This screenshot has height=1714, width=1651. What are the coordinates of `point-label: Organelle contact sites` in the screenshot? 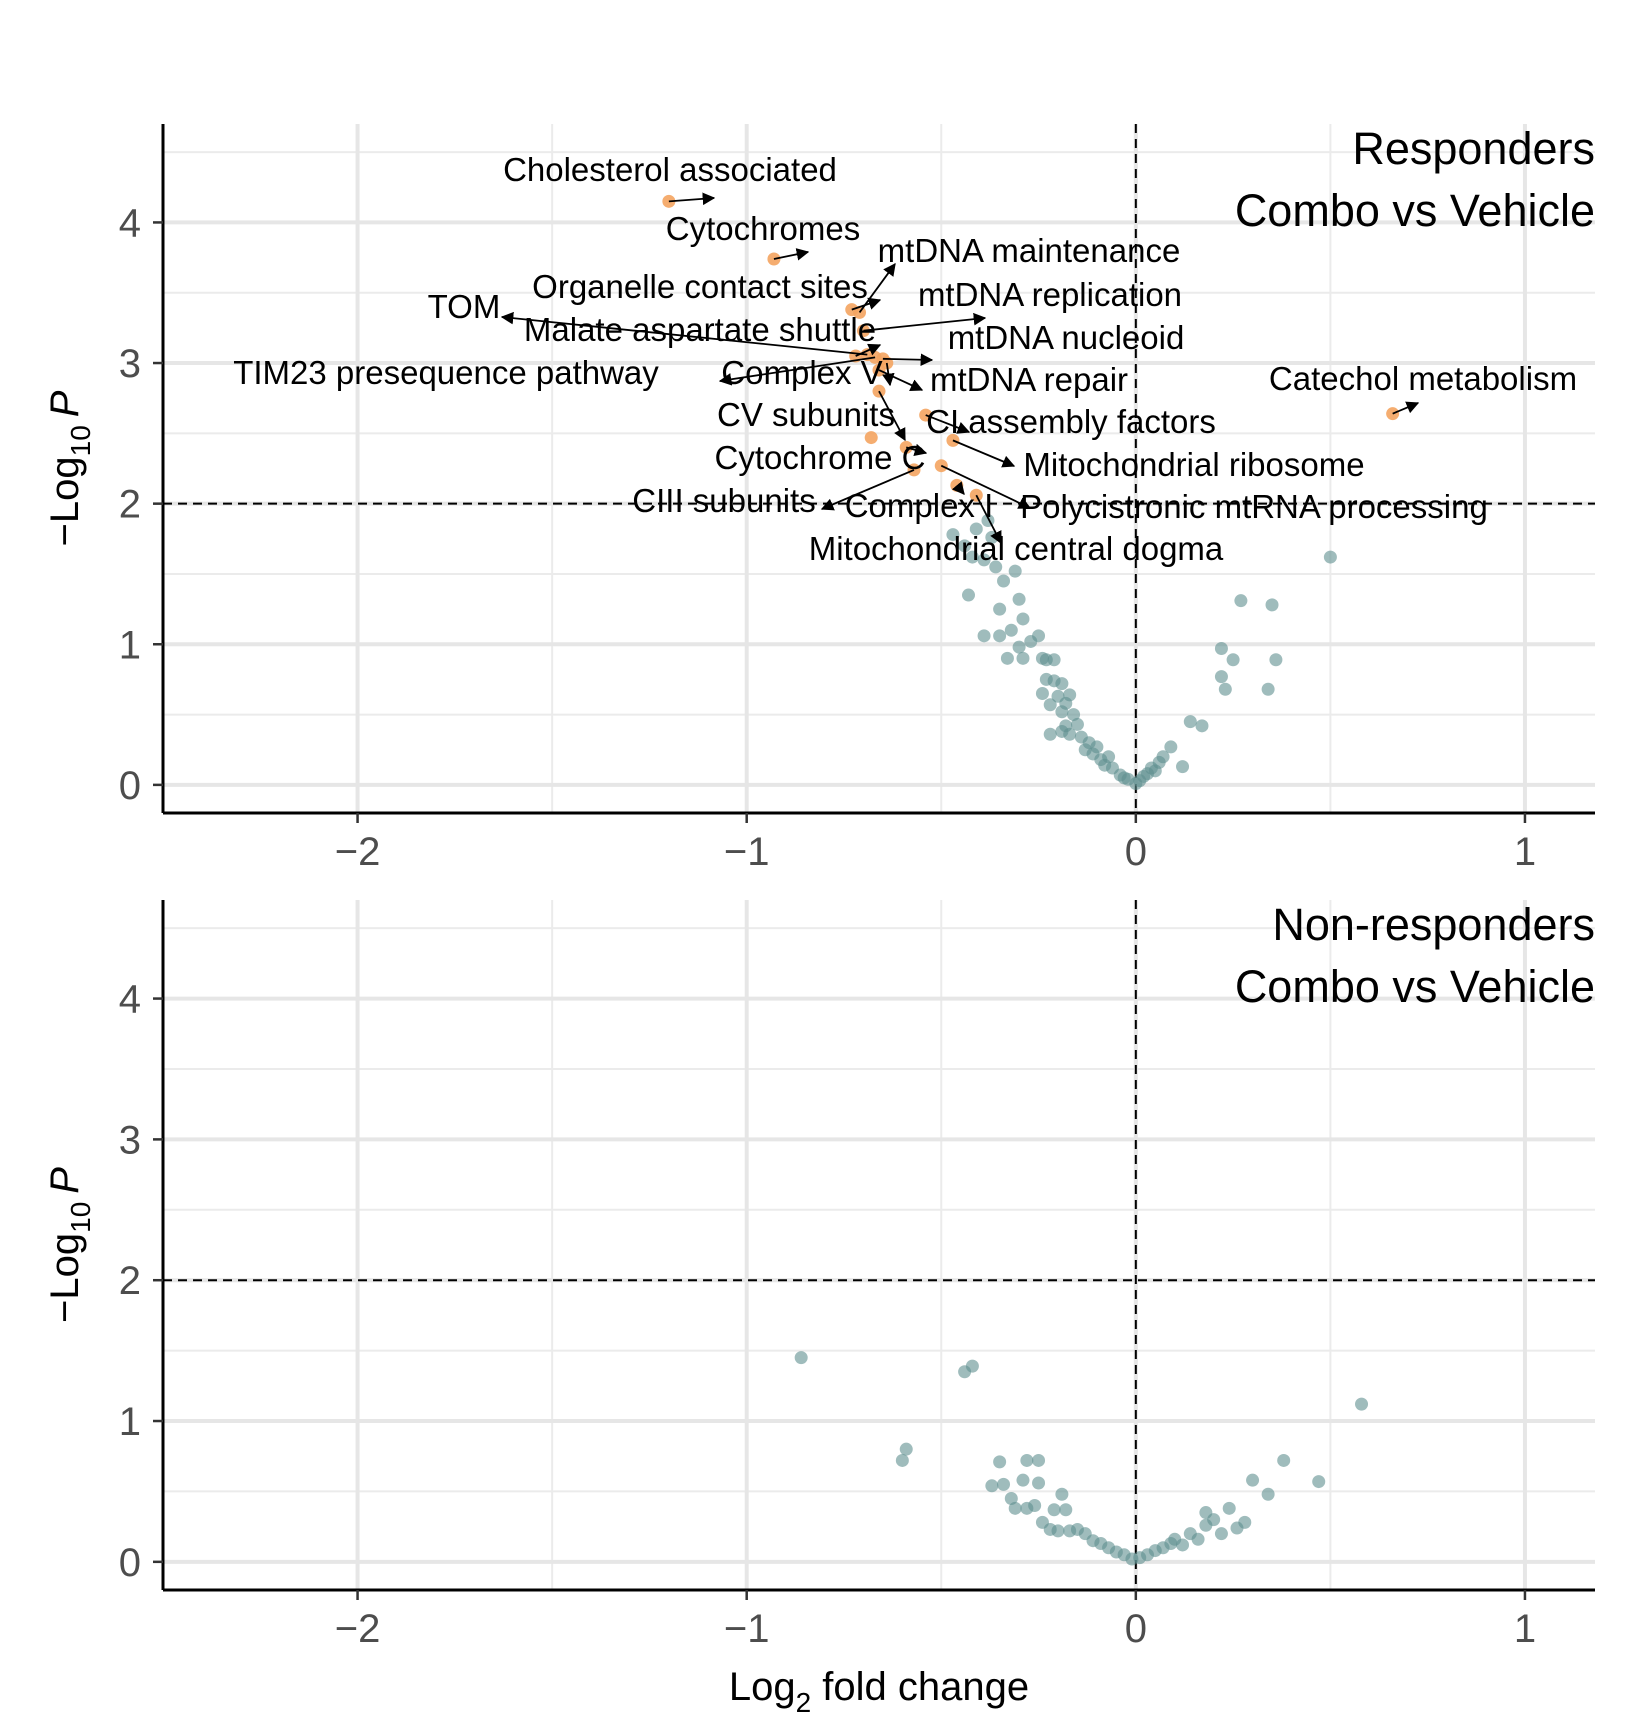 It's located at (700, 286).